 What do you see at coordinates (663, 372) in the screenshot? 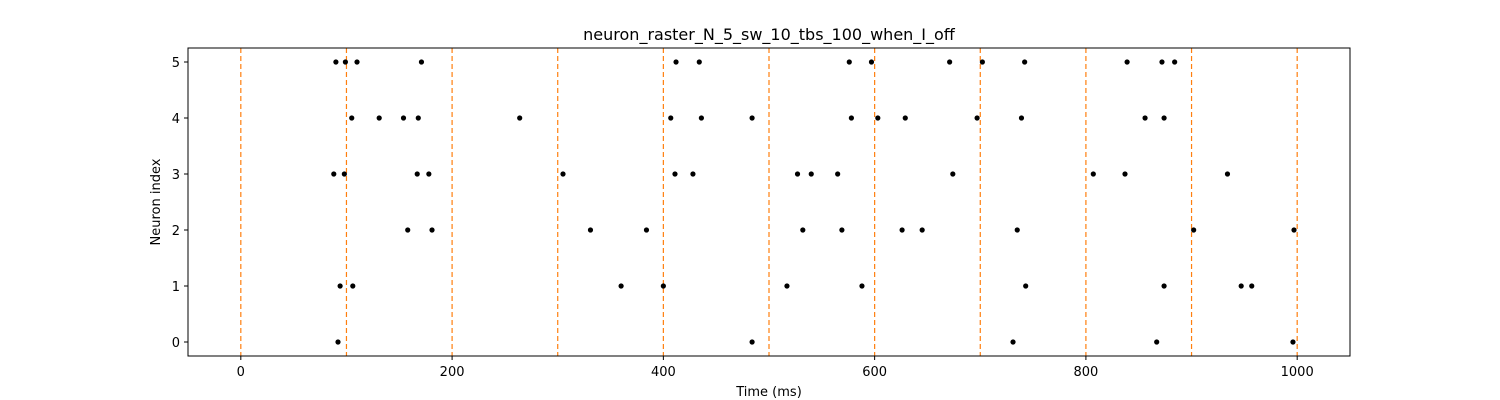
I see `x-tick-label: 400` at bounding box center [663, 372].